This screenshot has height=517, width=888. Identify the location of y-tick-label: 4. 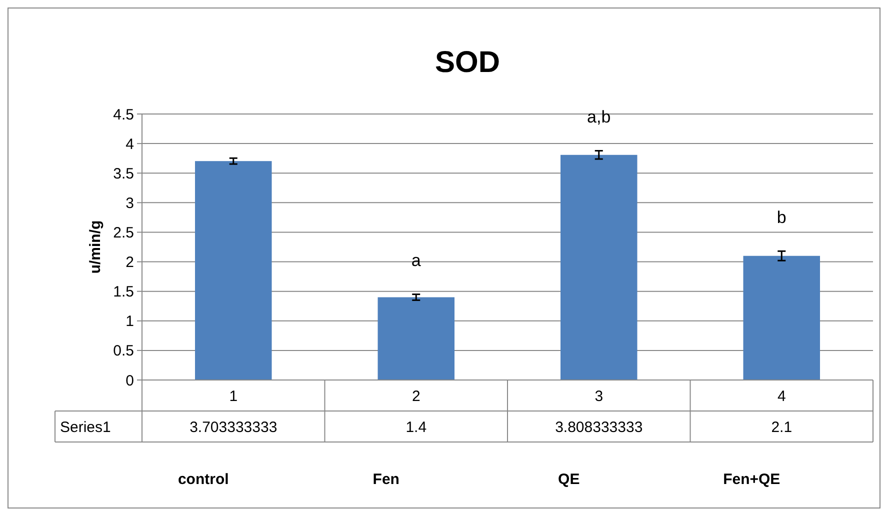
(130, 144).